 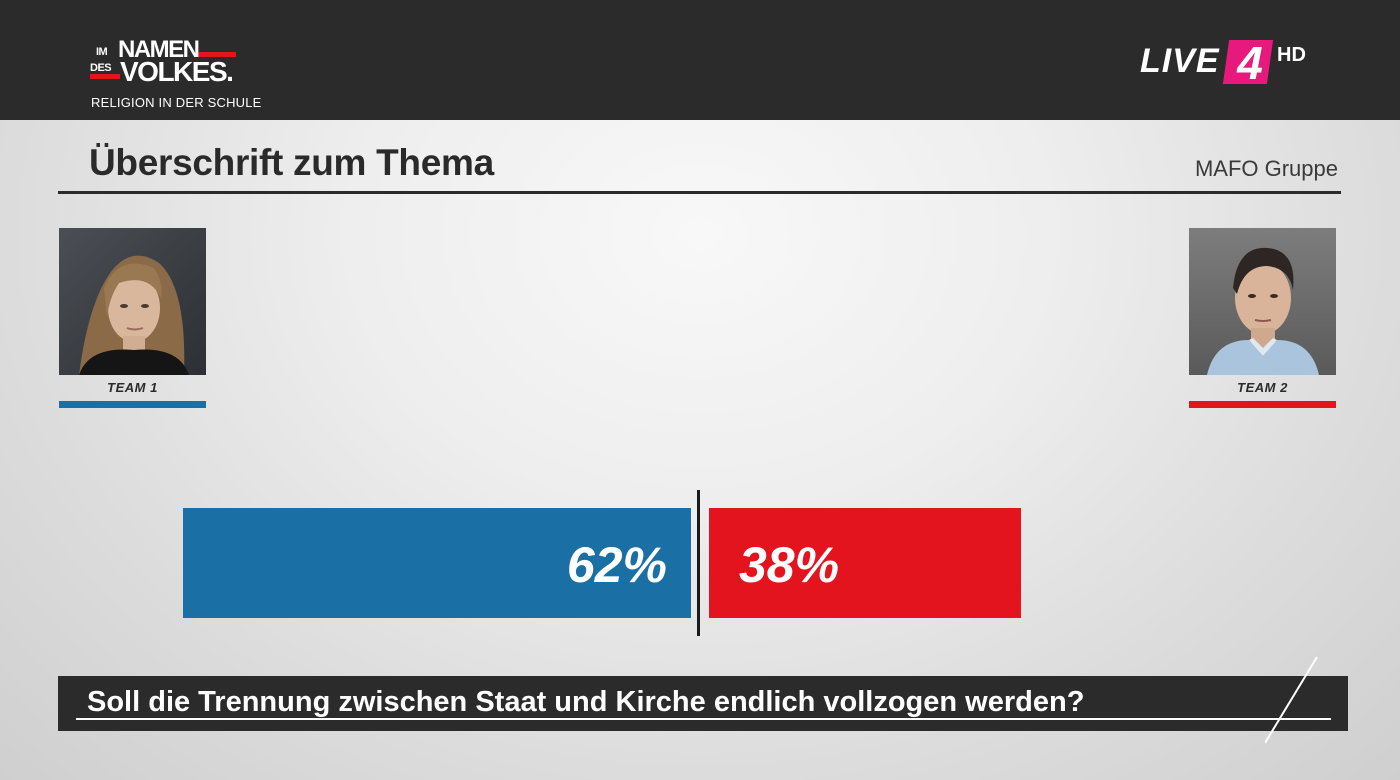 What do you see at coordinates (616, 565) in the screenshot?
I see `bar-team-1-value: 62%` at bounding box center [616, 565].